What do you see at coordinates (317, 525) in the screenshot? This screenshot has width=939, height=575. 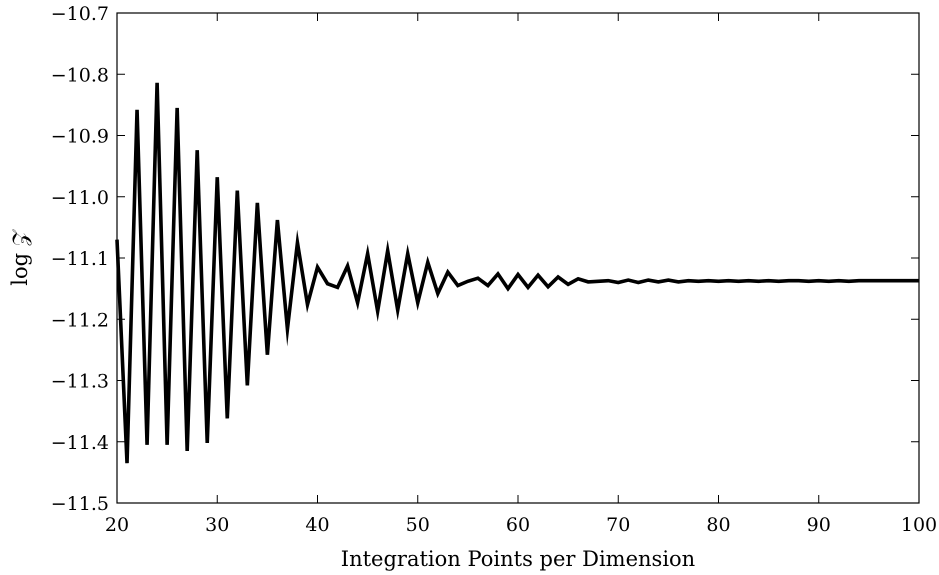 I see `x-tick-label: 40` at bounding box center [317, 525].